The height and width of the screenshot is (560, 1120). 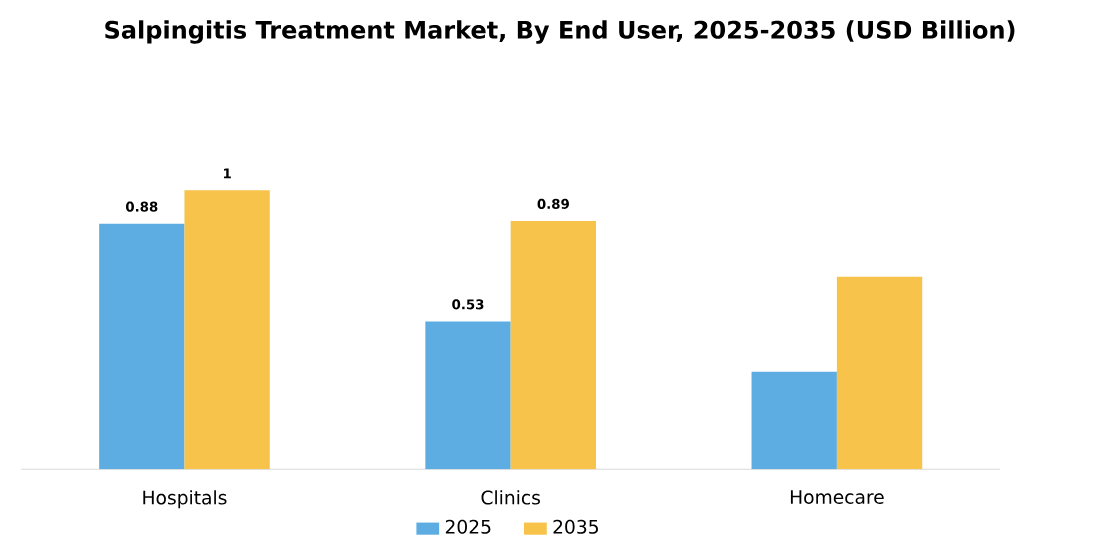 I want to click on x-tick-label: Homecare, so click(x=837, y=497).